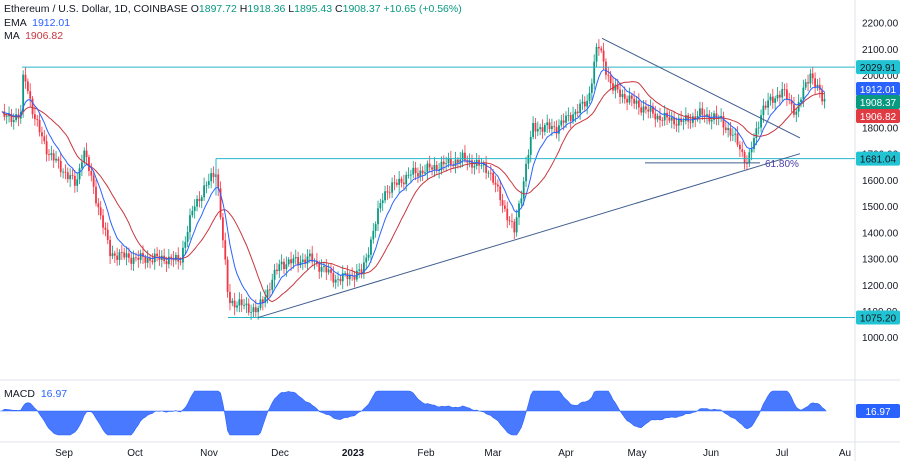 Image resolution: width=900 pixels, height=461 pixels. Describe the element at coordinates (280, 453) in the screenshot. I see `x-tick-label: Dec` at that location.